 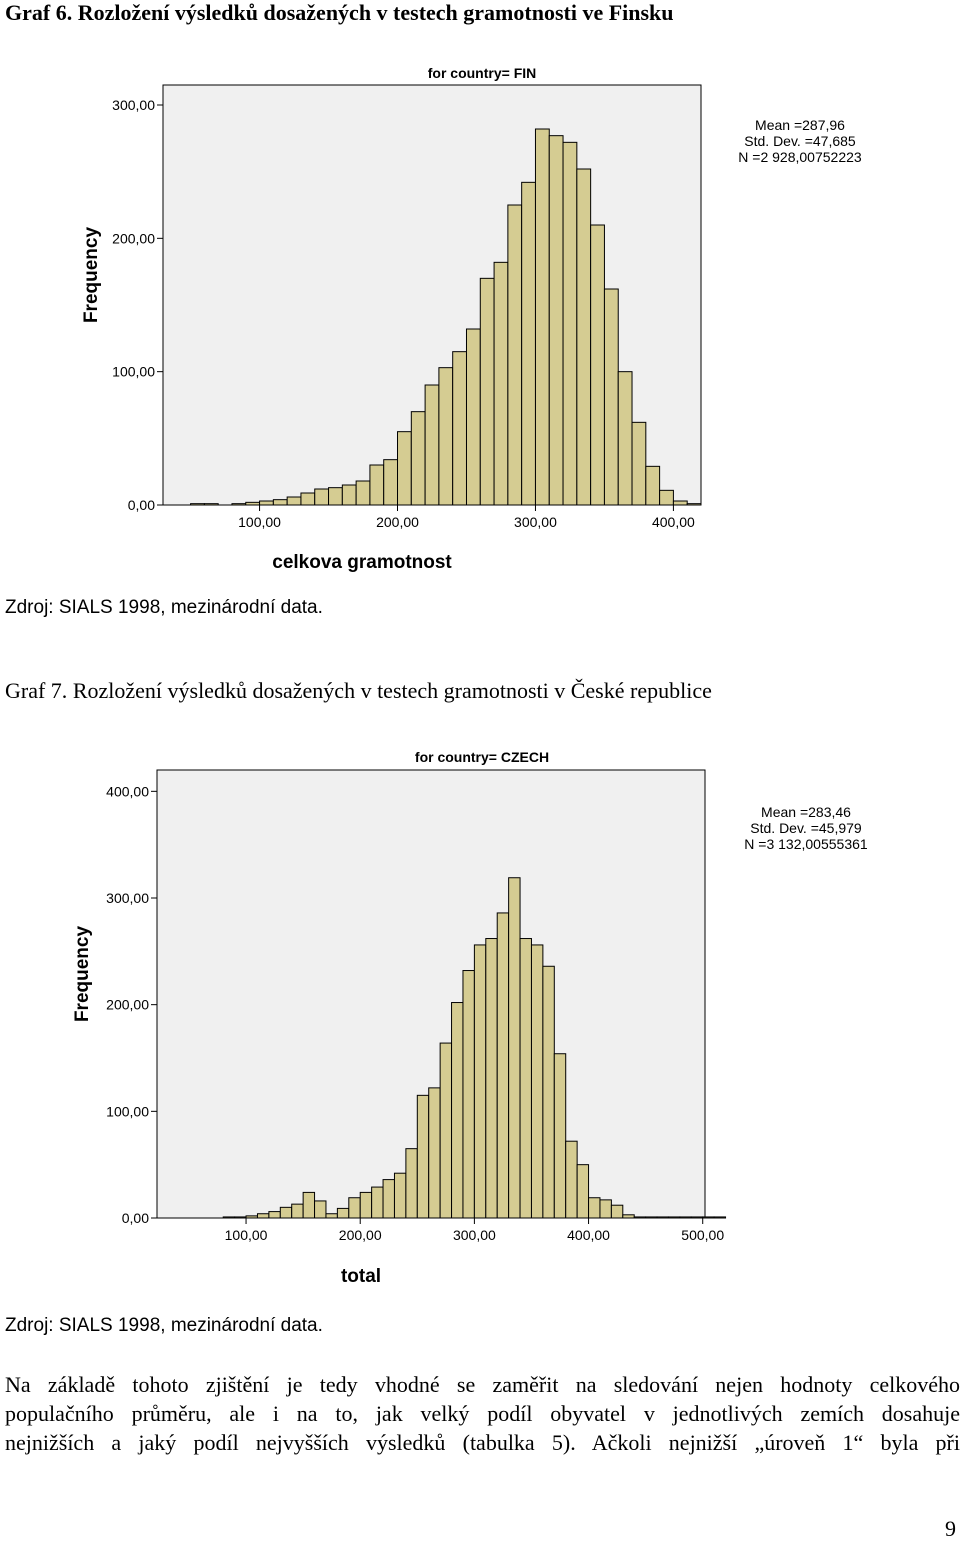 I want to click on stats-line: Std. Dev. =47,685, so click(x=800, y=141).